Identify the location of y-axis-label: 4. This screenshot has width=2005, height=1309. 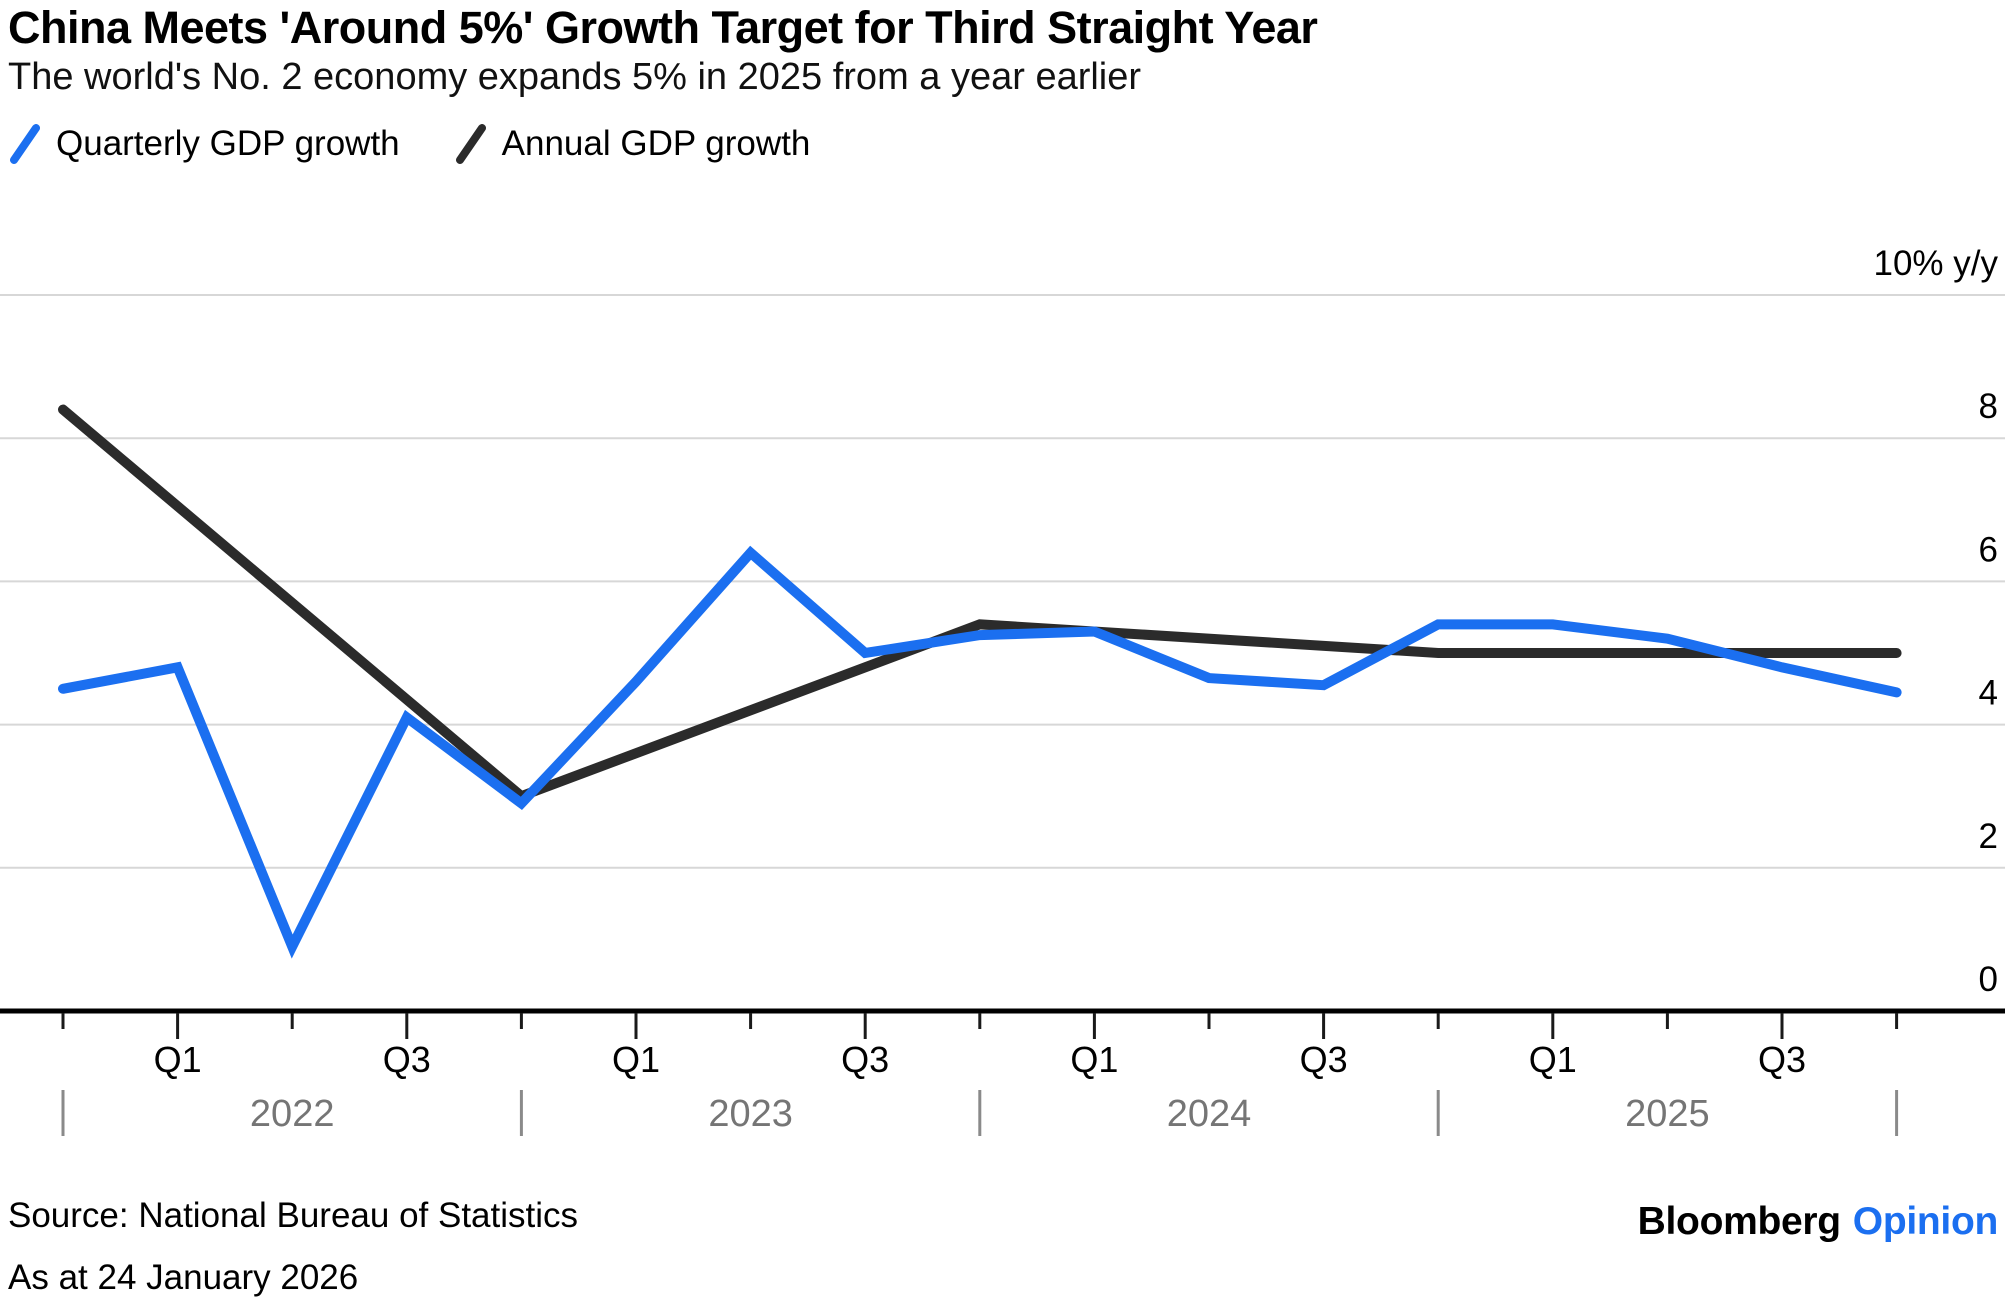
(1988, 693).